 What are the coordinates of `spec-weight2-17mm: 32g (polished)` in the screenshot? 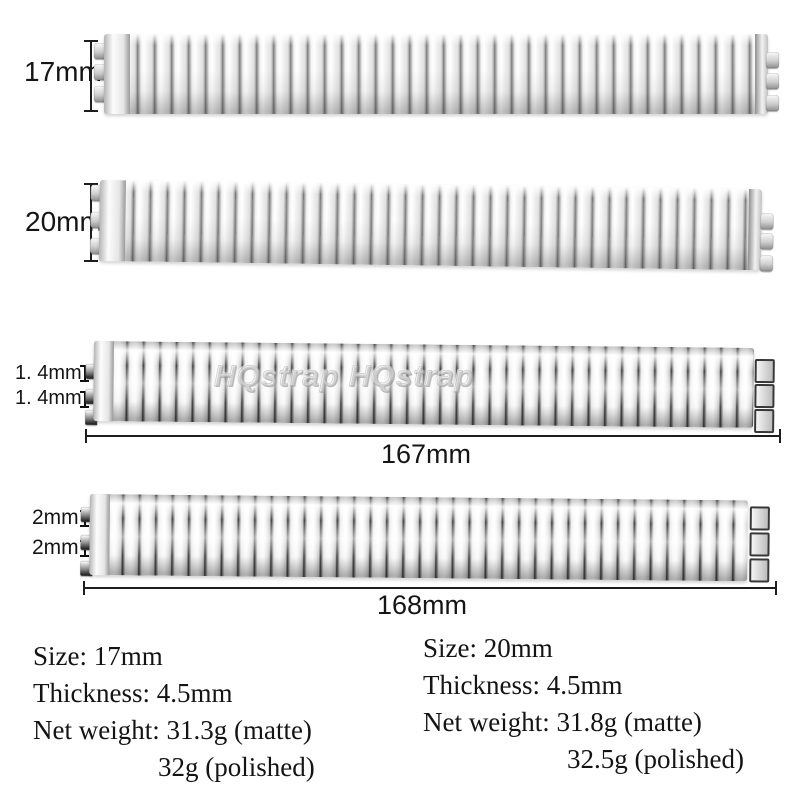 It's located at (236, 767).